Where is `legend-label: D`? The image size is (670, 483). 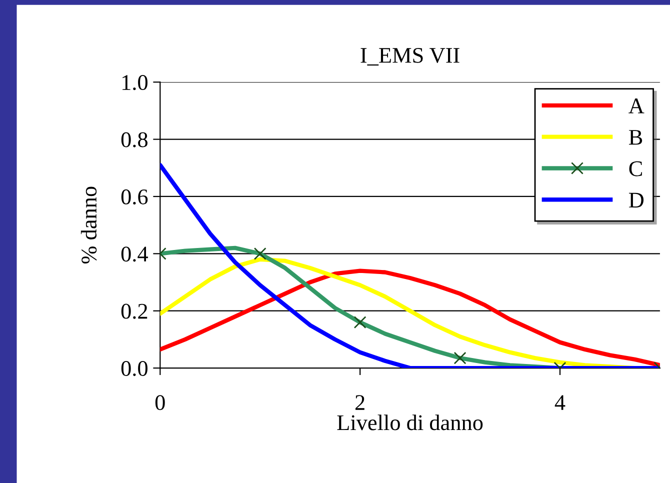 legend-label: D is located at coordinates (636, 200).